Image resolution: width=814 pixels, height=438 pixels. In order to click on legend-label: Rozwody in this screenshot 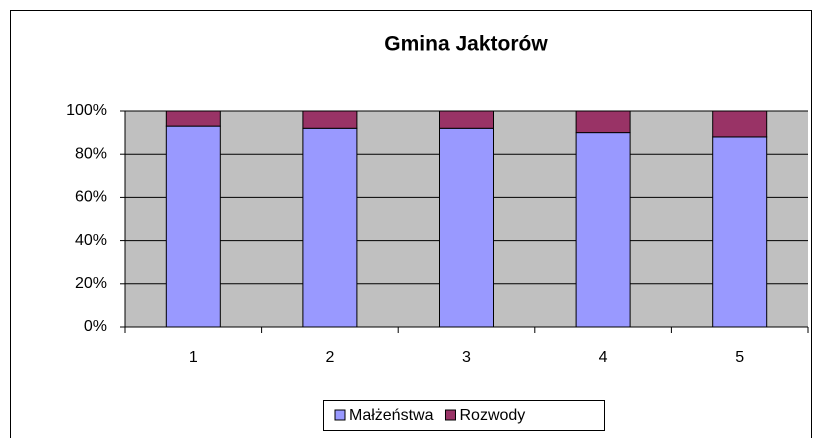, I will do `click(492, 415)`.